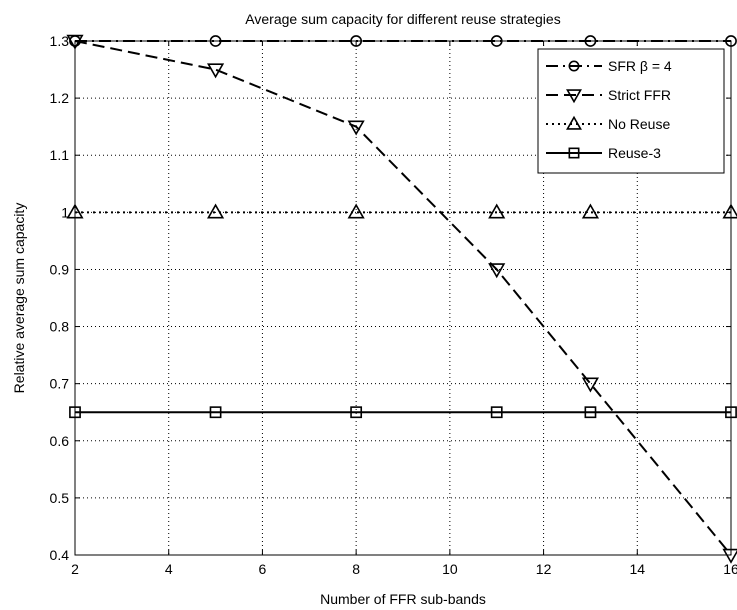 Image resolution: width=737 pixels, height=610 pixels. I want to click on legend-entry: Strict FFR, so click(608, 95).